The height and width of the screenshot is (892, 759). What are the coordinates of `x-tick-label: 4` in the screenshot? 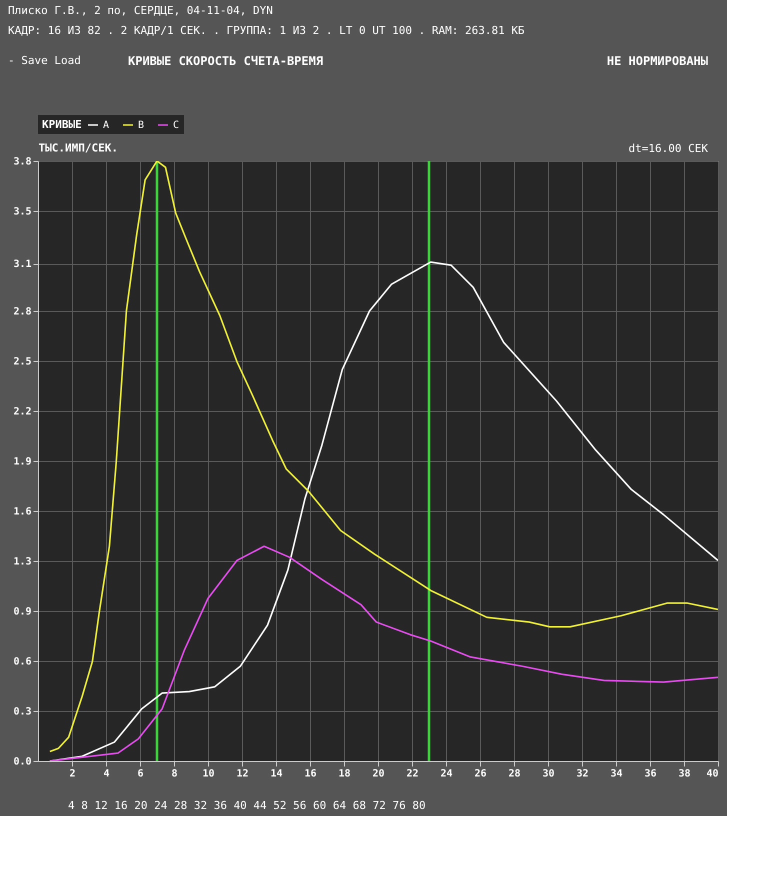 It's located at (106, 774).